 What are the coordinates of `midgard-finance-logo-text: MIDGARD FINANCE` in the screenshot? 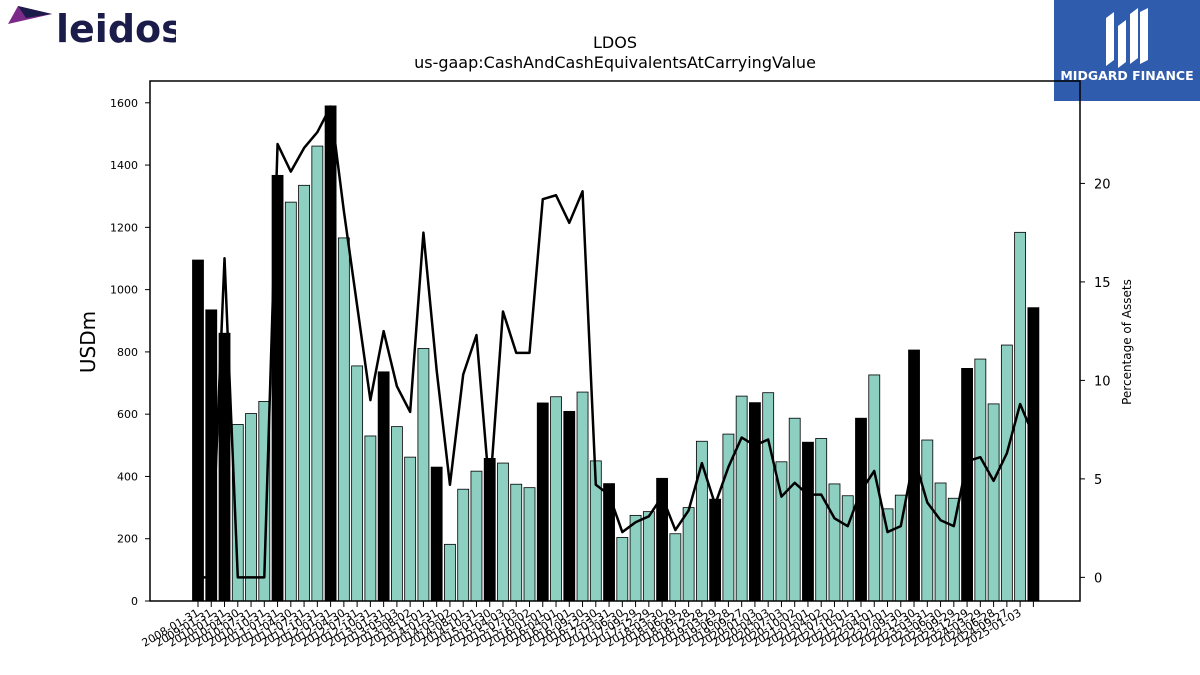 It's located at (1126, 75).